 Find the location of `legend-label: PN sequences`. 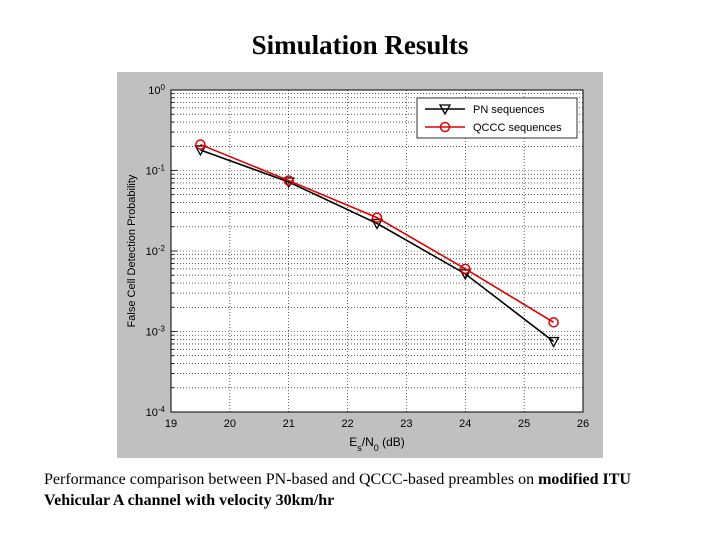

legend-label: PN sequences is located at coordinates (509, 110).